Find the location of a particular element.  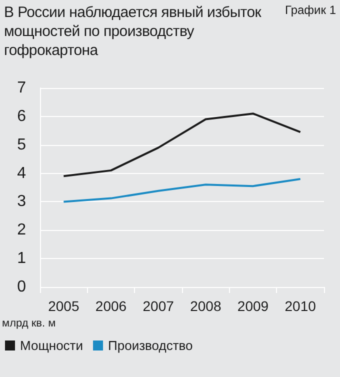

text: График 1 is located at coordinates (310, 10).